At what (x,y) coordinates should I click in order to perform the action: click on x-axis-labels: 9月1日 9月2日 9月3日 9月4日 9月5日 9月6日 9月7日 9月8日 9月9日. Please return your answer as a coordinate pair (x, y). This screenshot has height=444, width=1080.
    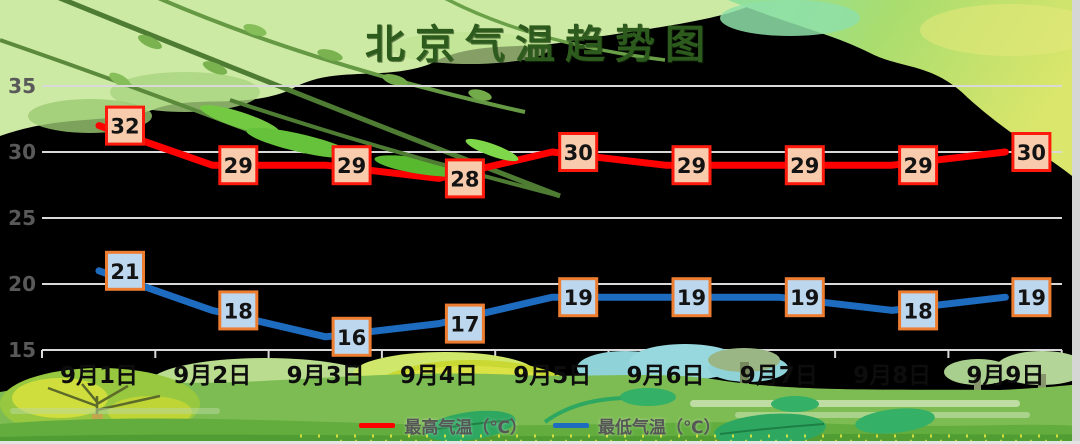
    Looking at the image, I should click on (552, 376).